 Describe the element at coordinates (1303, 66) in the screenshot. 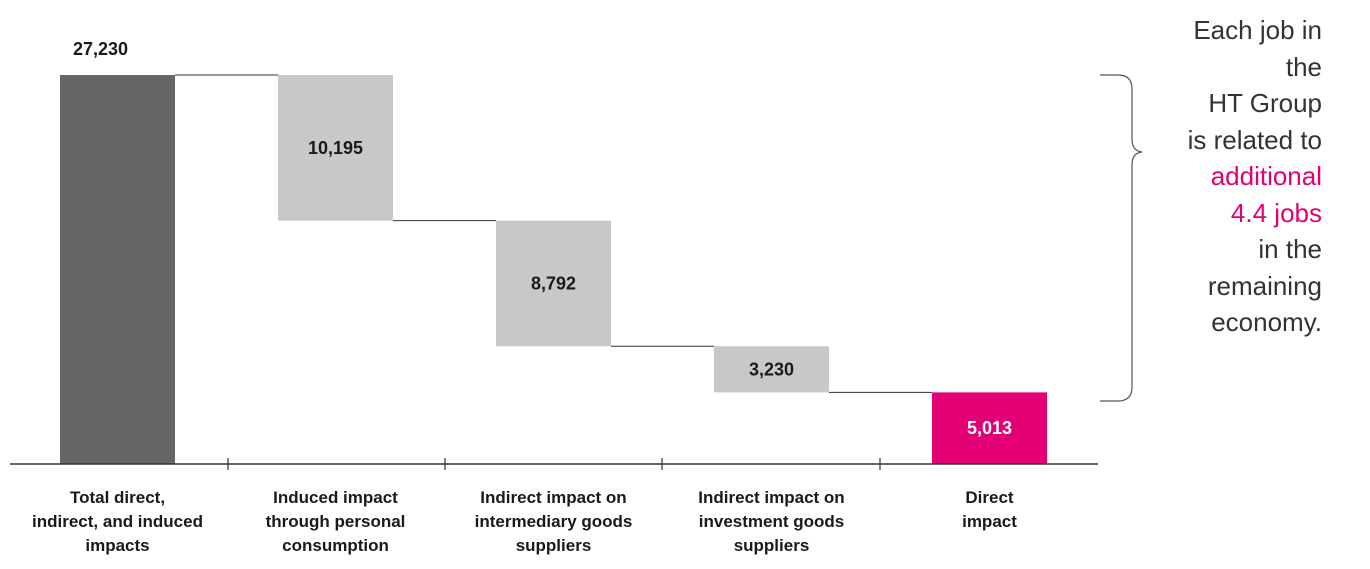

I see `annotation-line-2: the` at that location.